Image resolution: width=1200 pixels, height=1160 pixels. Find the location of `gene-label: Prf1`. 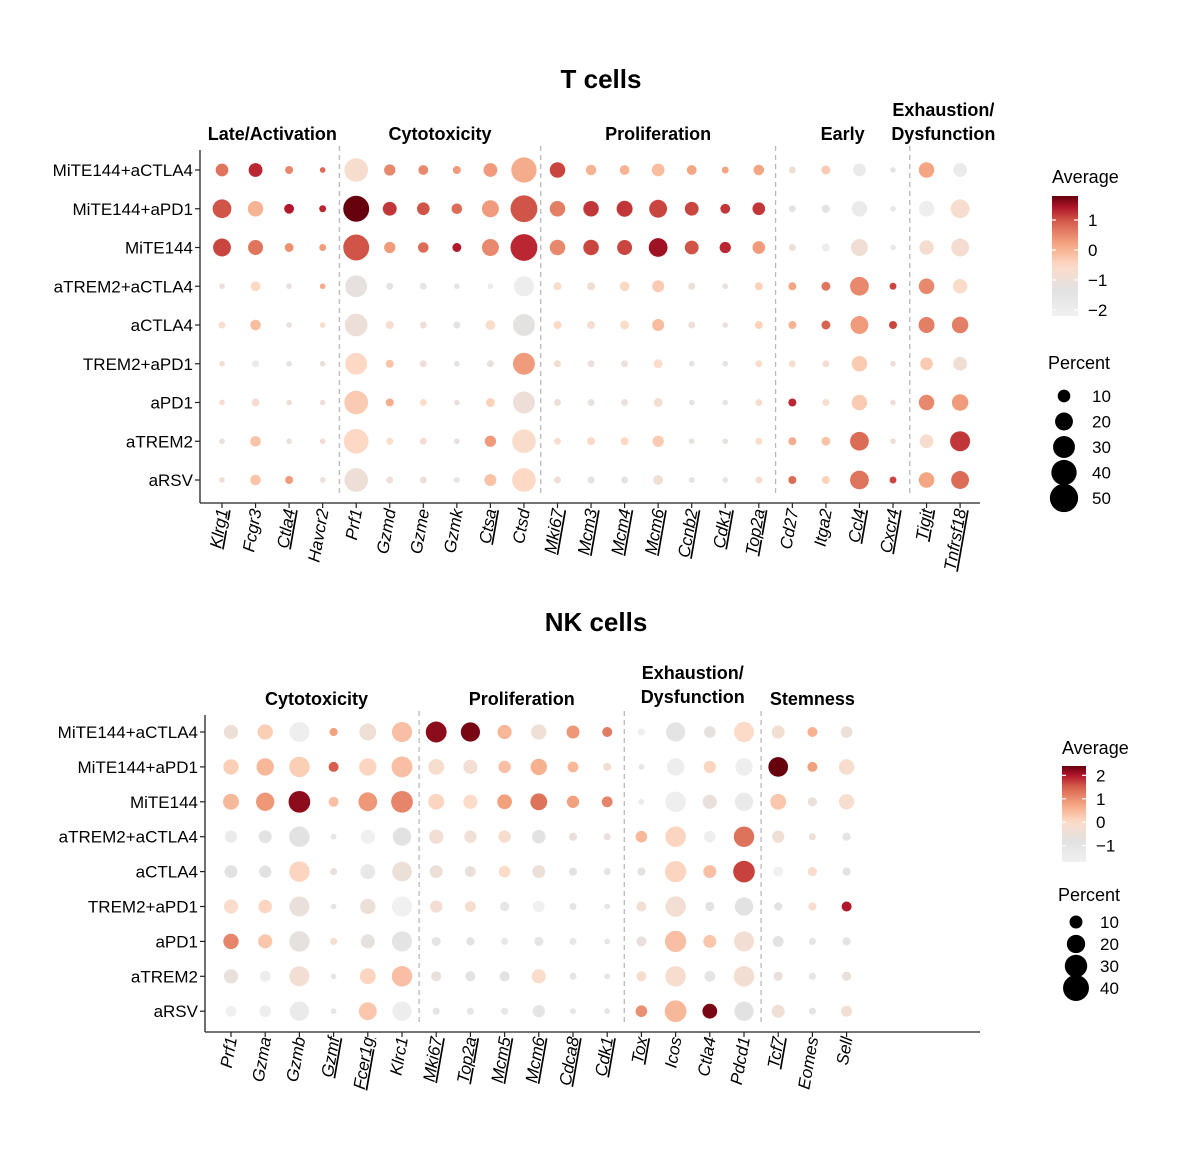

gene-label: Prf1 is located at coordinates (354, 524).